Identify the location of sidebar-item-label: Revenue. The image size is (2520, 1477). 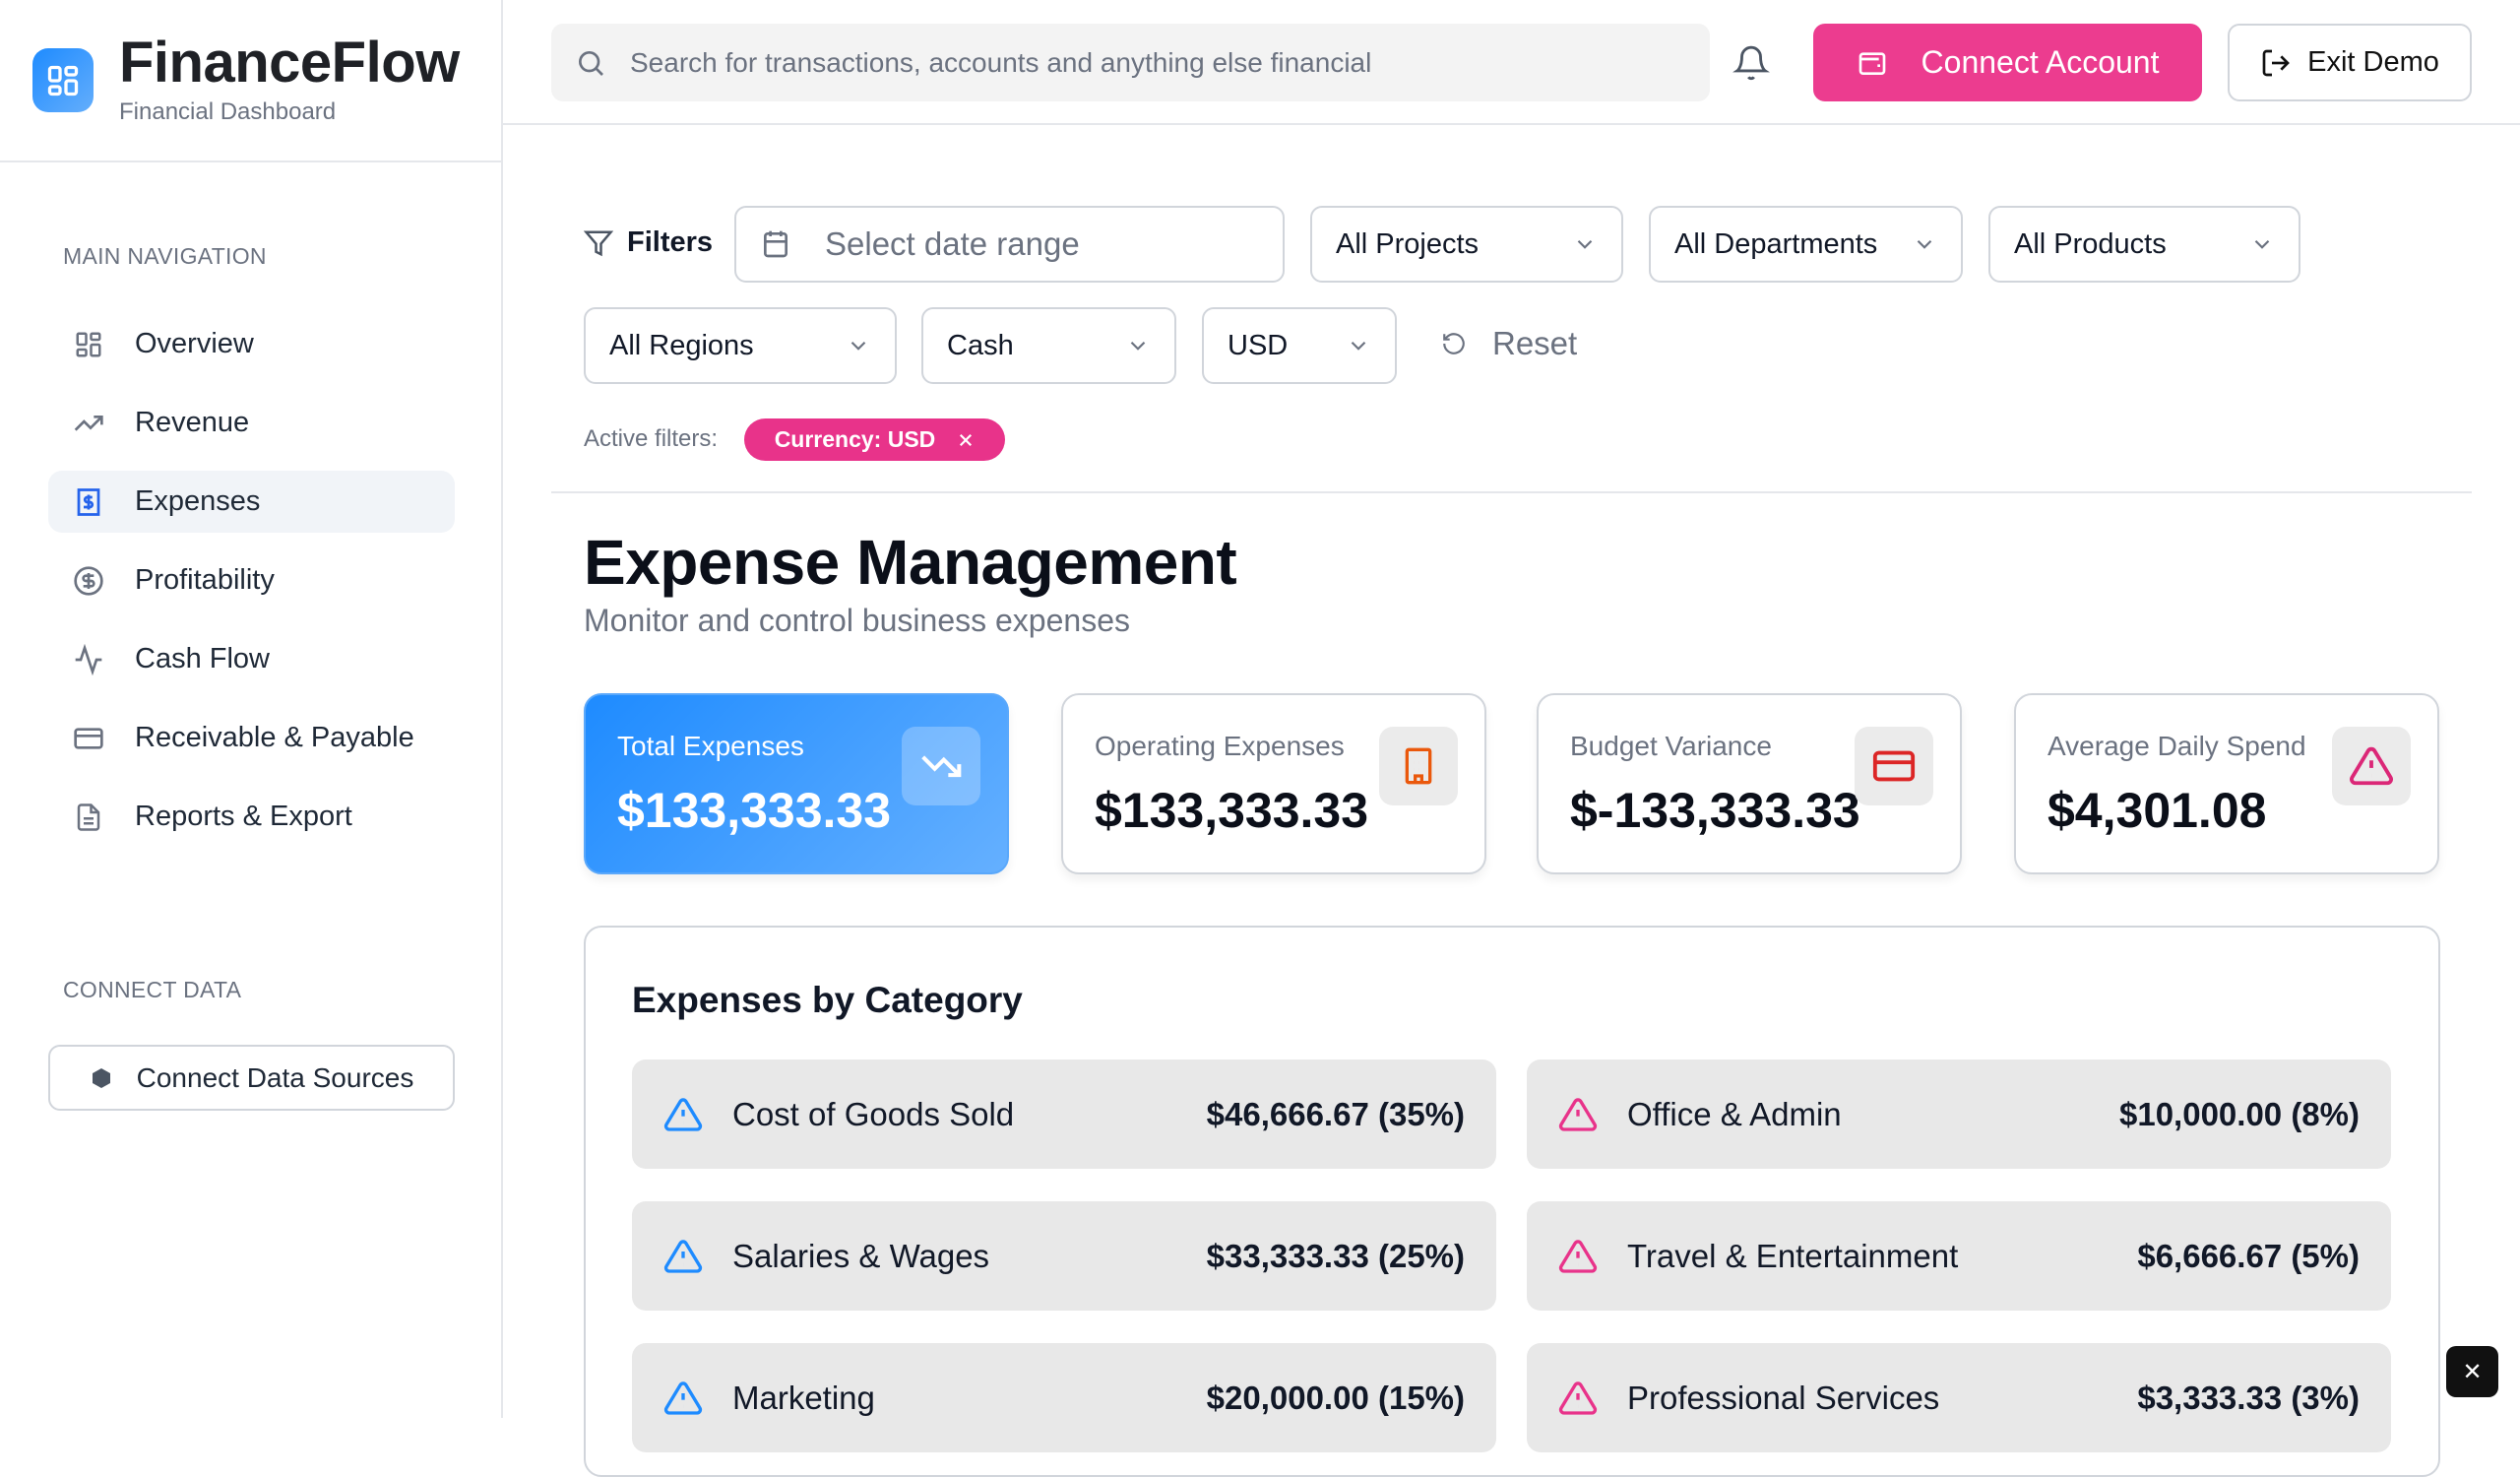
(192, 423).